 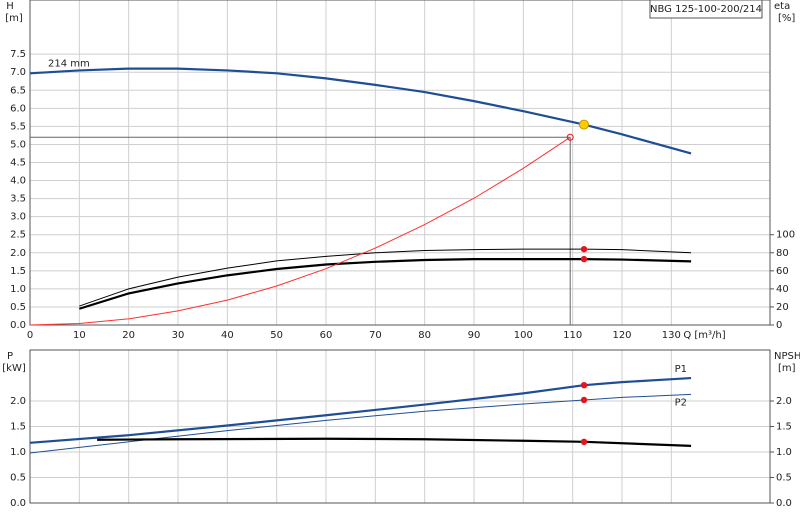 I want to click on y2-tick-label: 20, so click(x=782, y=307).